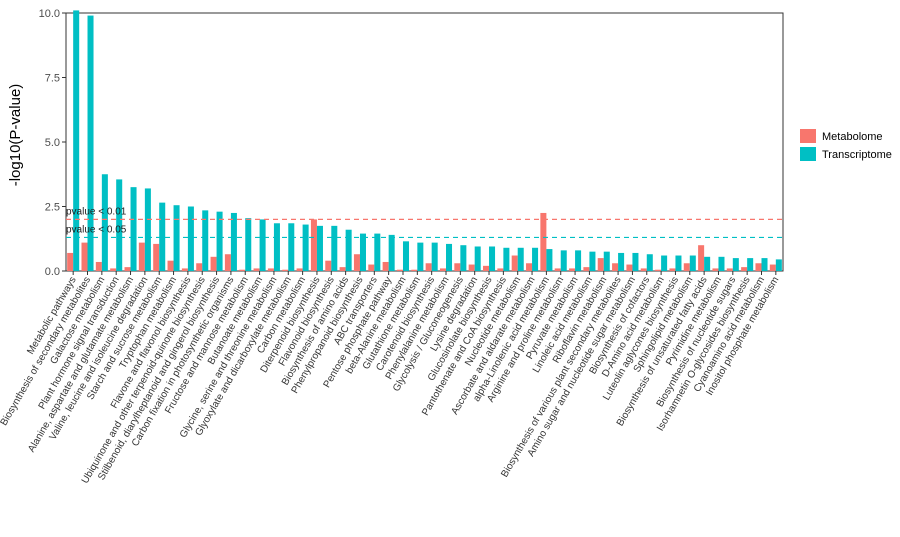 Image resolution: width=900 pixels, height=537 pixels. What do you see at coordinates (857, 155) in the screenshot?
I see `legend-label-transcriptome: Transcriptome` at bounding box center [857, 155].